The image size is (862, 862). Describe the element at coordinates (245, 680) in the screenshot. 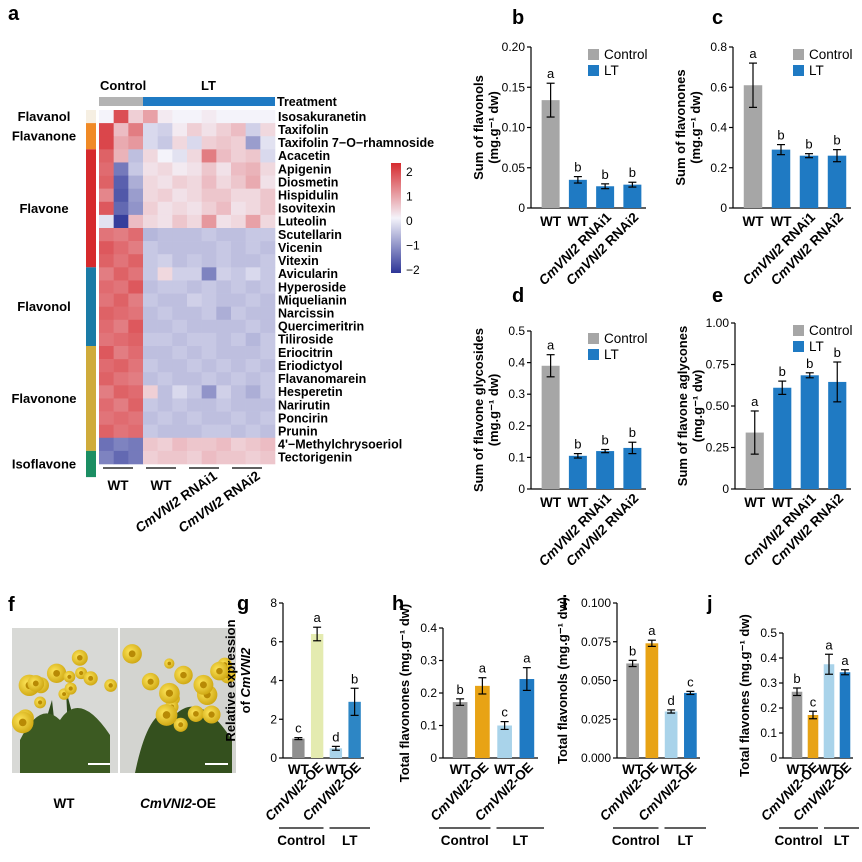

I see `y-axis-label-2: of CmVNI2` at that location.